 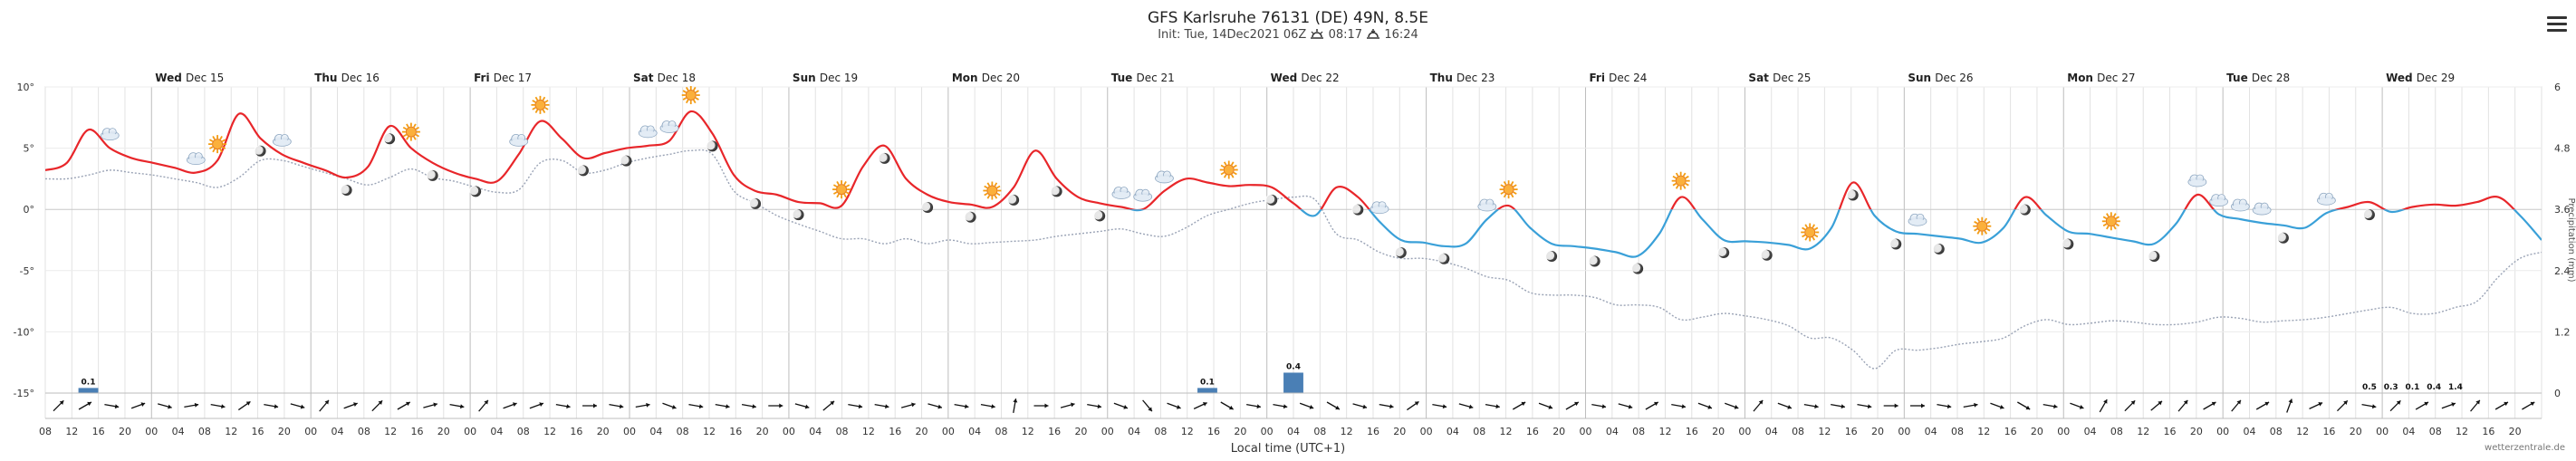 I want to click on sunrise-time: 08:17, so click(x=1345, y=35).